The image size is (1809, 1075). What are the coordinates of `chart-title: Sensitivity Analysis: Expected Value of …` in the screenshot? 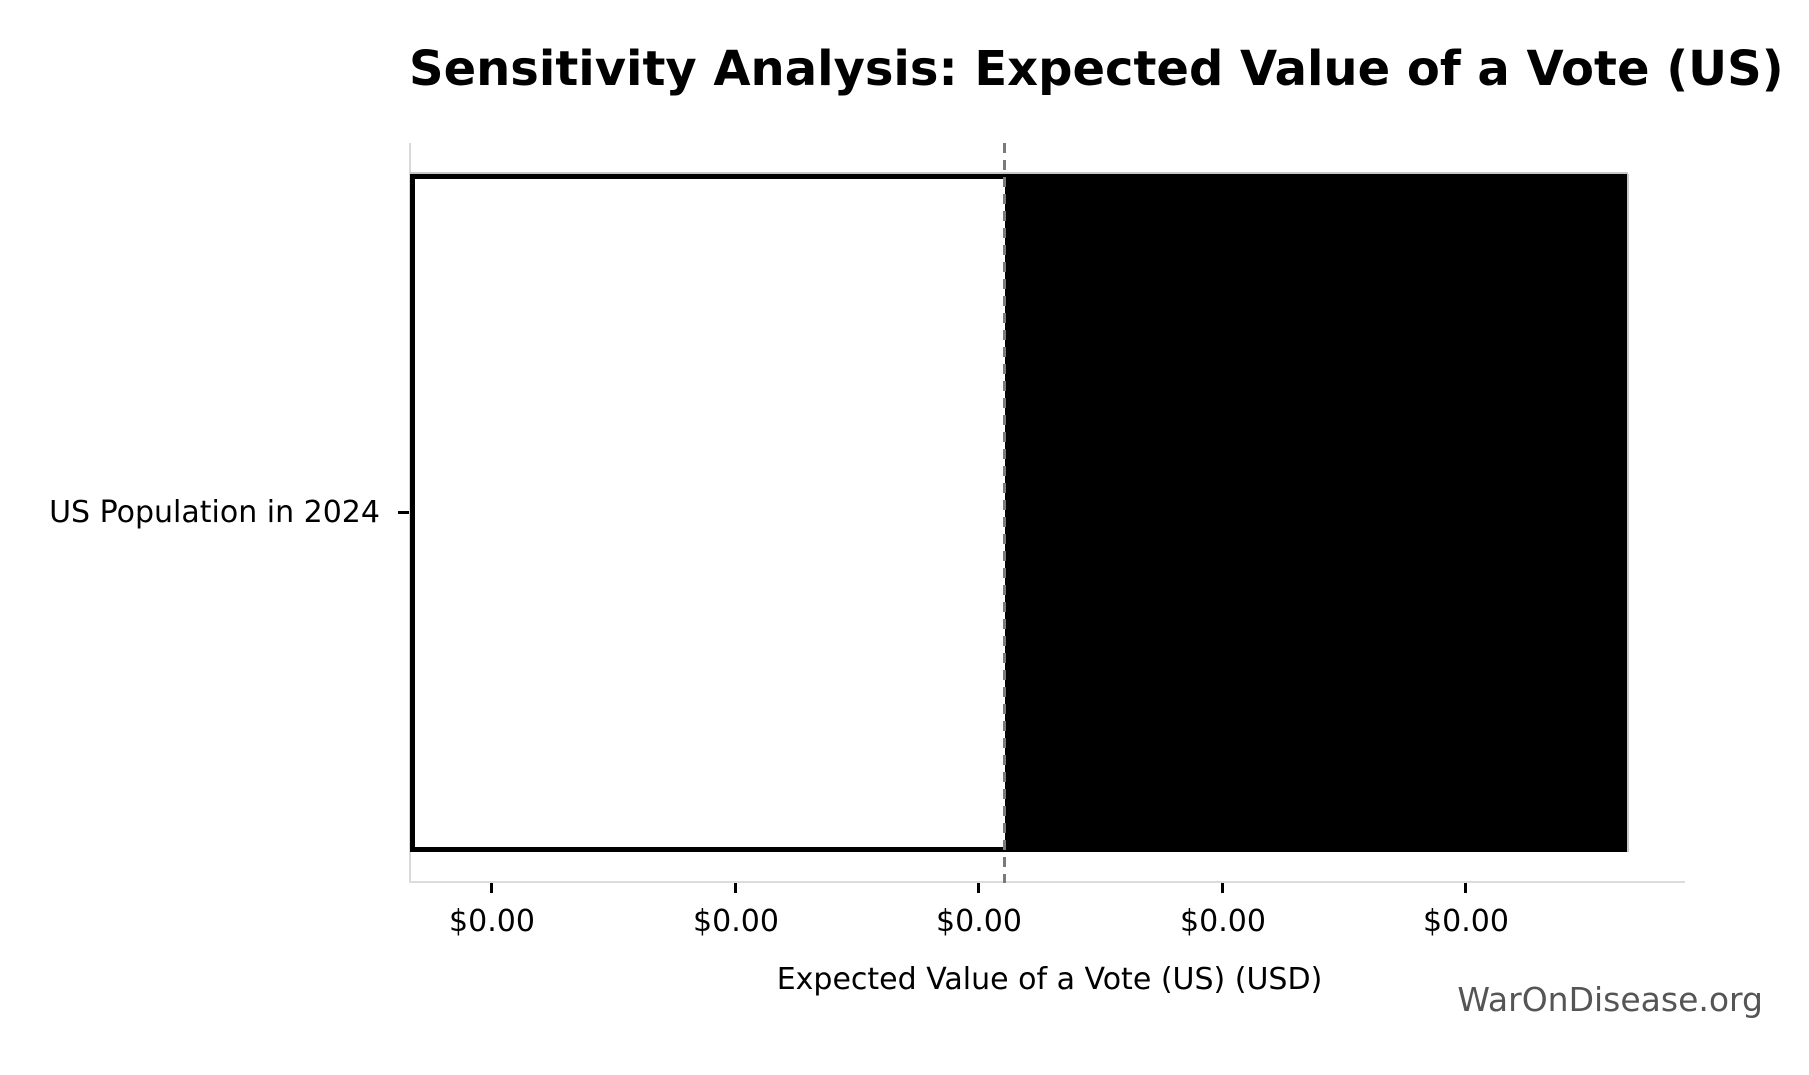 It's located at (1096, 69).